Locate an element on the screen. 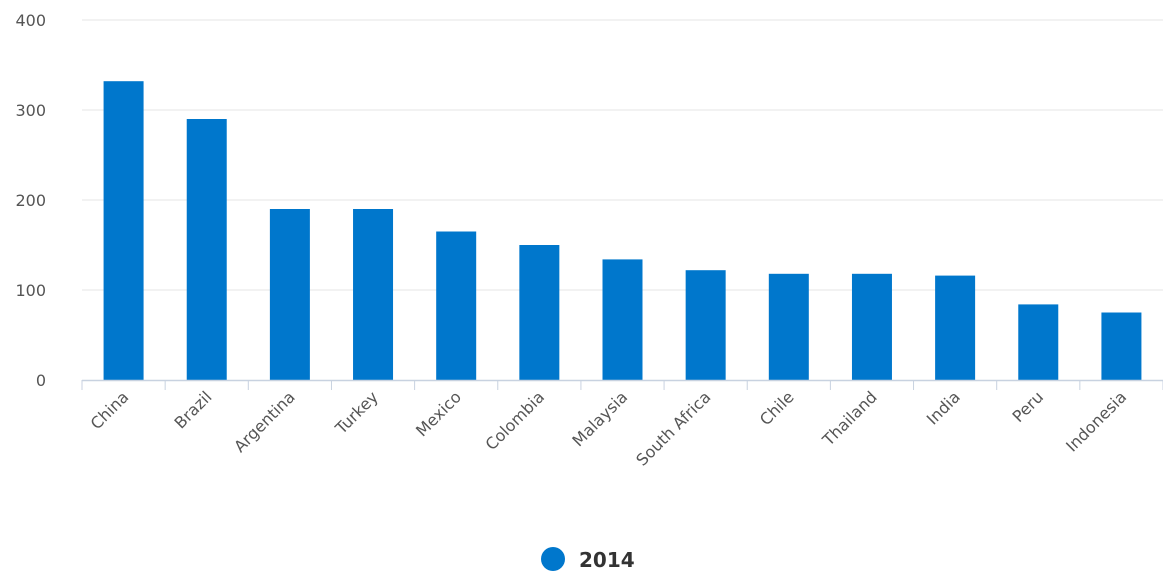  bar-colombia is located at coordinates (539, 312).